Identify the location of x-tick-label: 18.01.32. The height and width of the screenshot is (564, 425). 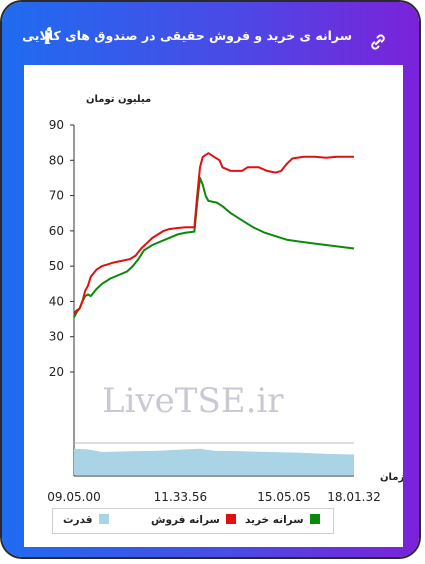
(353, 497).